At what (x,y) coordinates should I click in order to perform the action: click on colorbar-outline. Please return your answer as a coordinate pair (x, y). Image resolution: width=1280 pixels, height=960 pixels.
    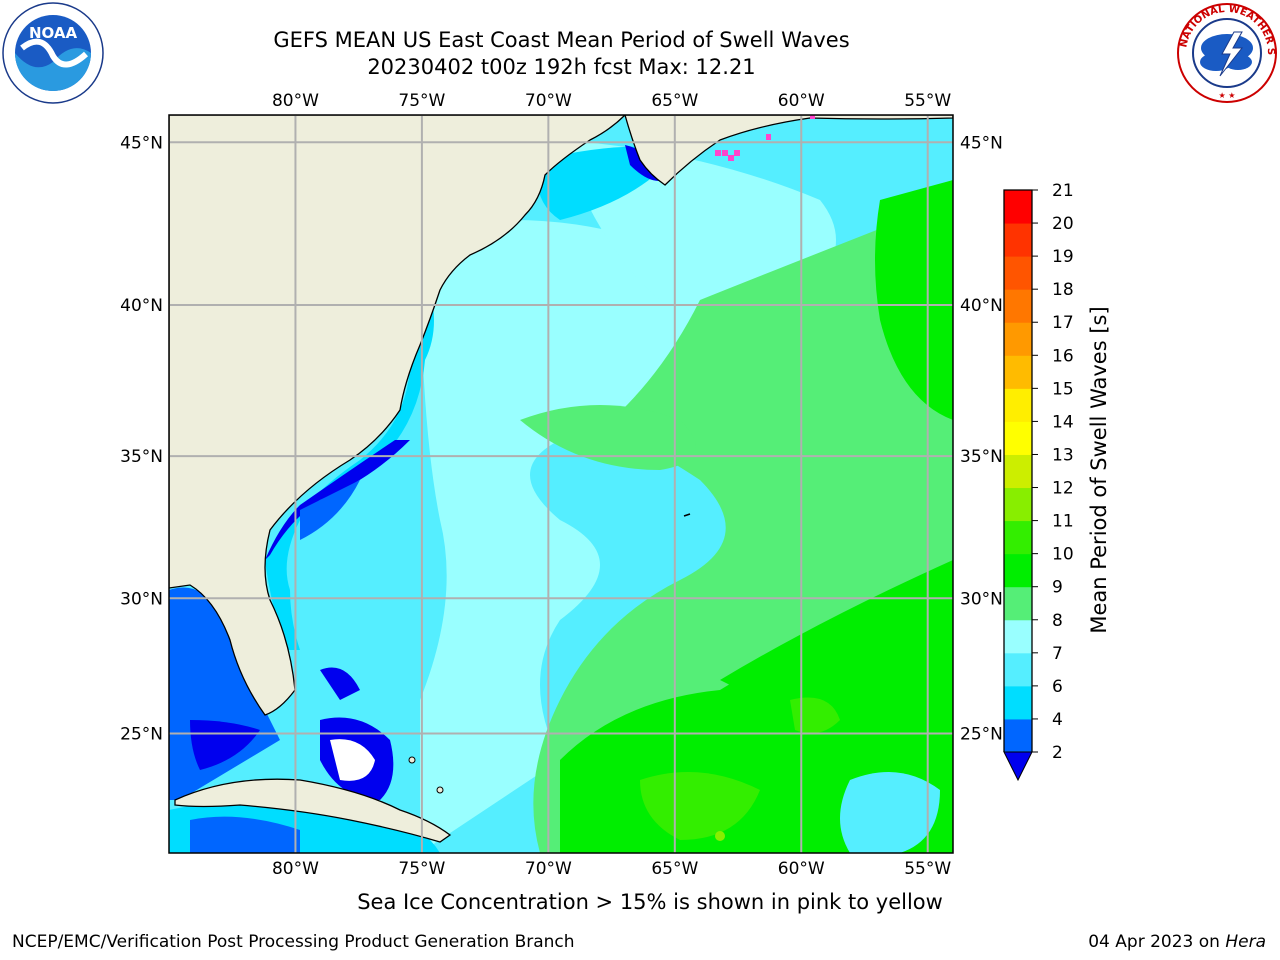
    Looking at the image, I should click on (1018, 470).